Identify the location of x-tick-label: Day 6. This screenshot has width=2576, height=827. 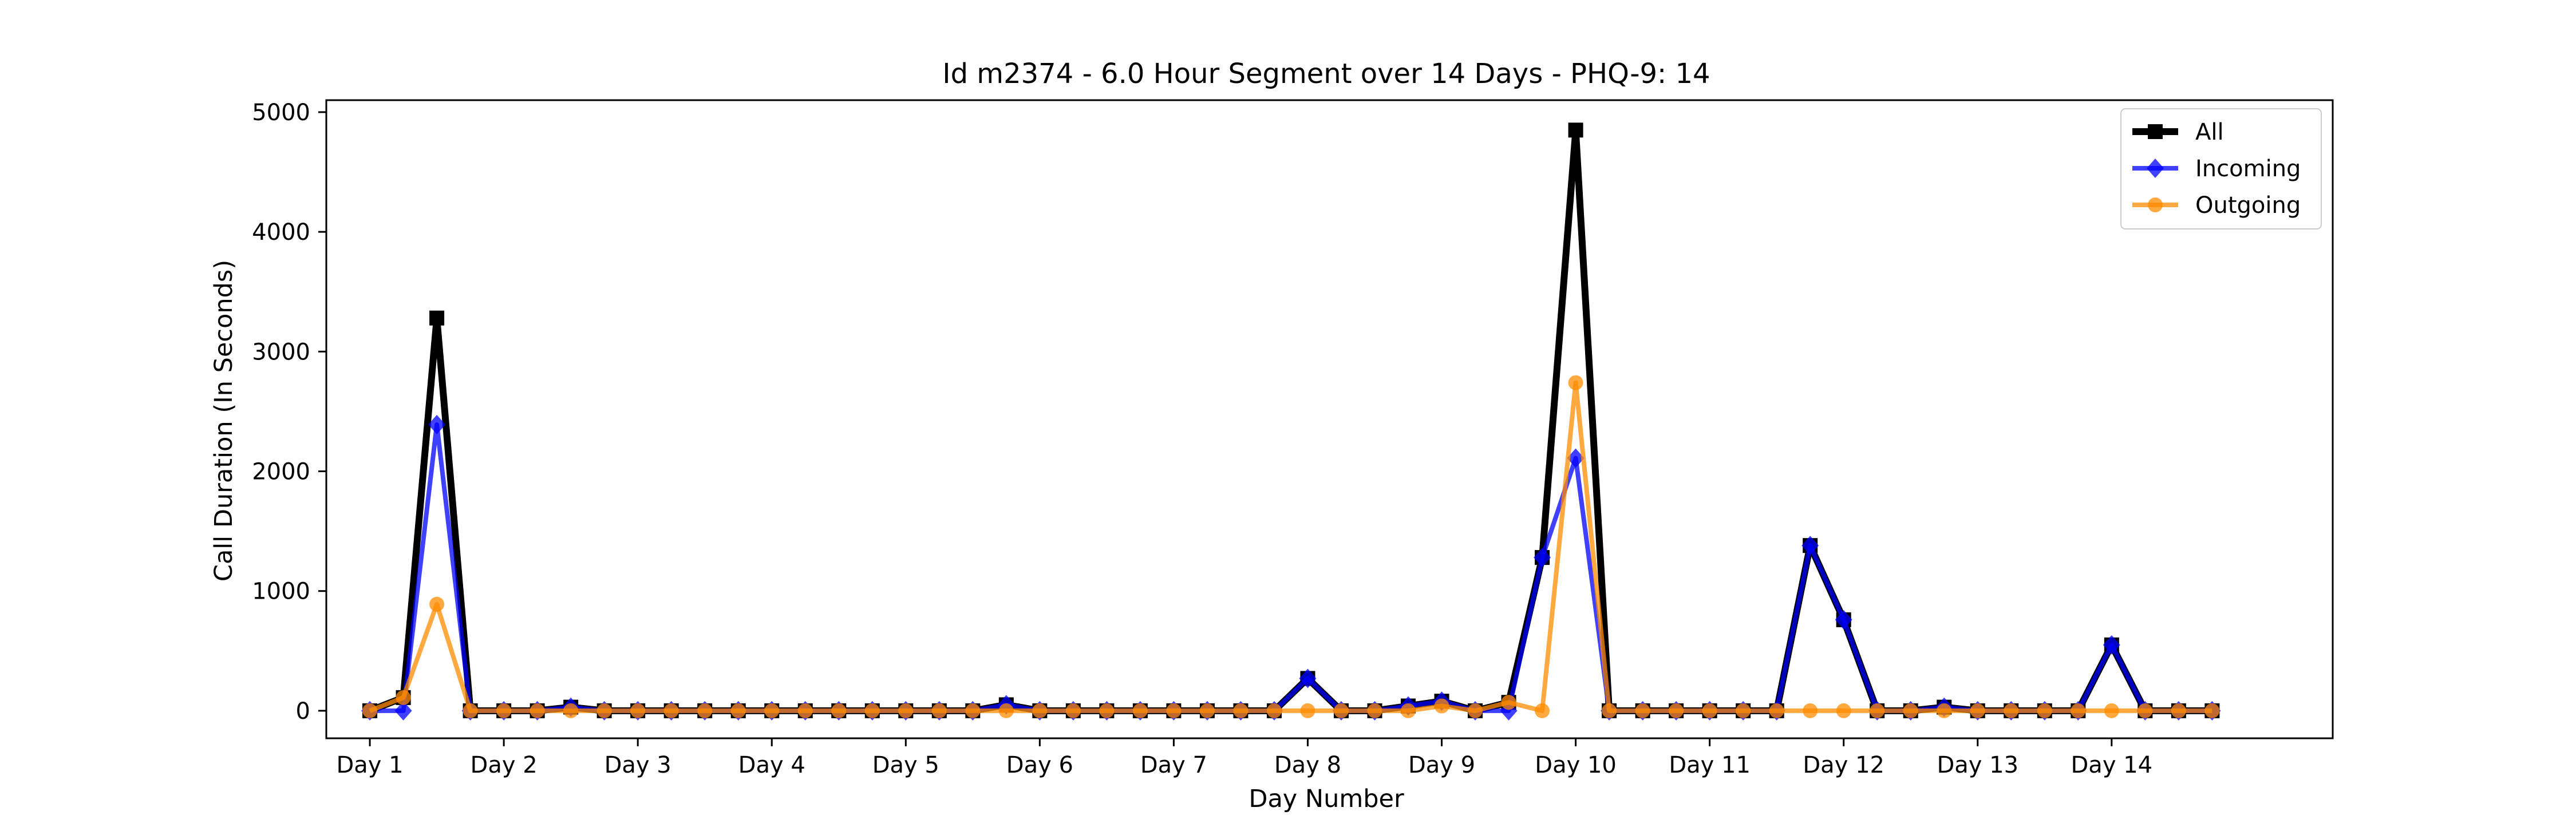
(1039, 765).